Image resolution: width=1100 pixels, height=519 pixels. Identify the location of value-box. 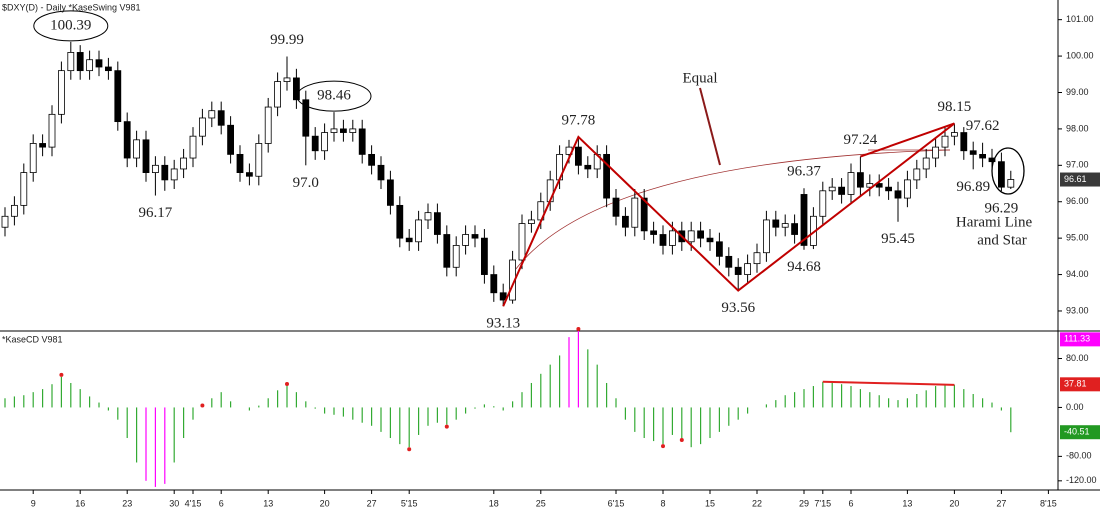
(1080, 384).